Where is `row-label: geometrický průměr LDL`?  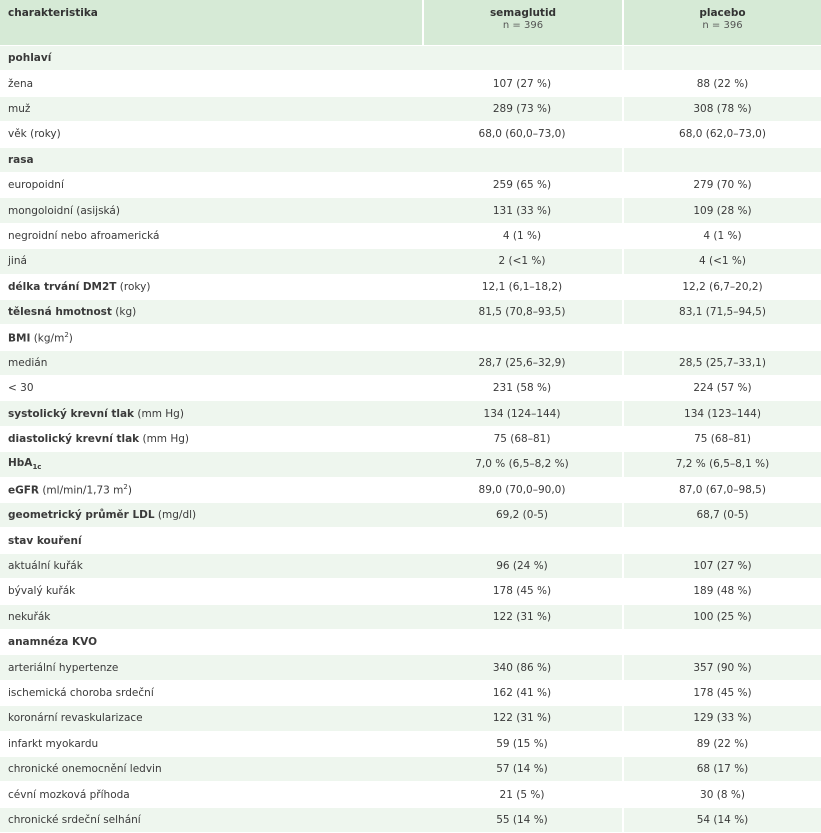 row-label: geometrický průměr LDL is located at coordinates (81, 515).